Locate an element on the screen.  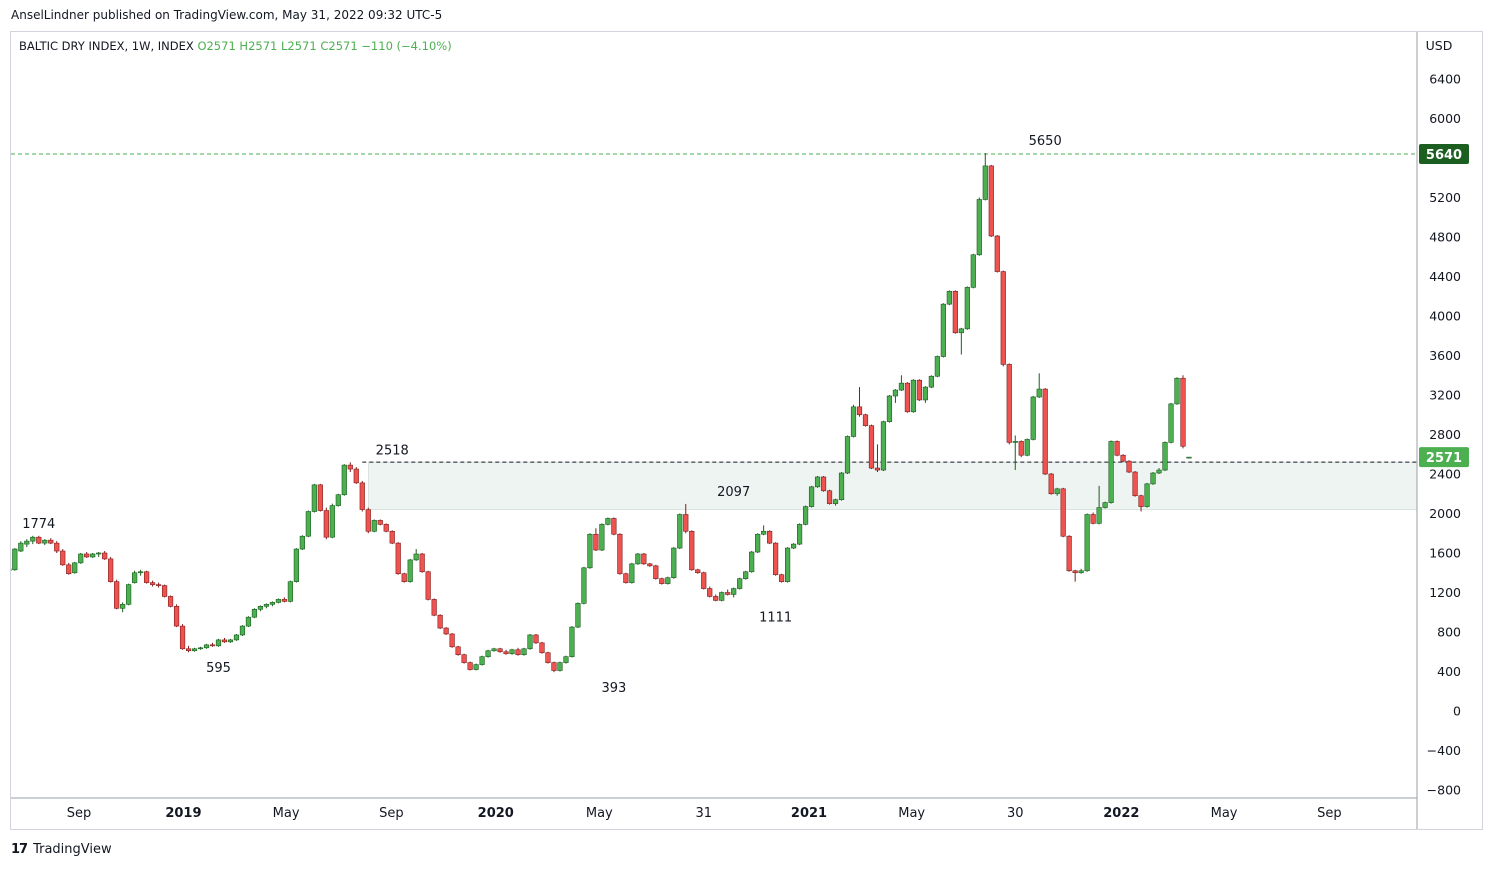
price-tick-label-17: −800 is located at coordinates (1444, 790).